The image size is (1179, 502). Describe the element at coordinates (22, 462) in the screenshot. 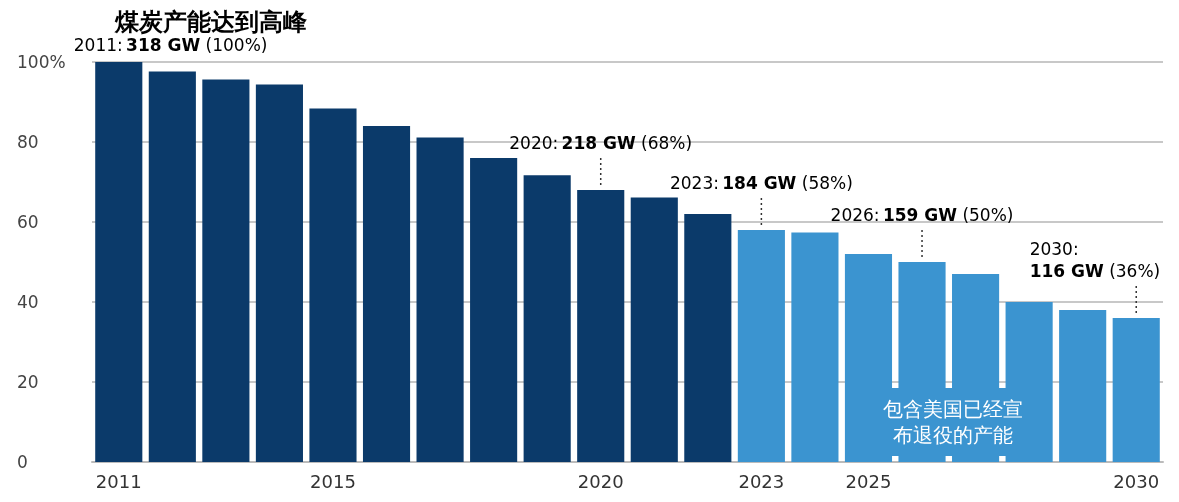

I see `y-tick-label: 0` at that location.